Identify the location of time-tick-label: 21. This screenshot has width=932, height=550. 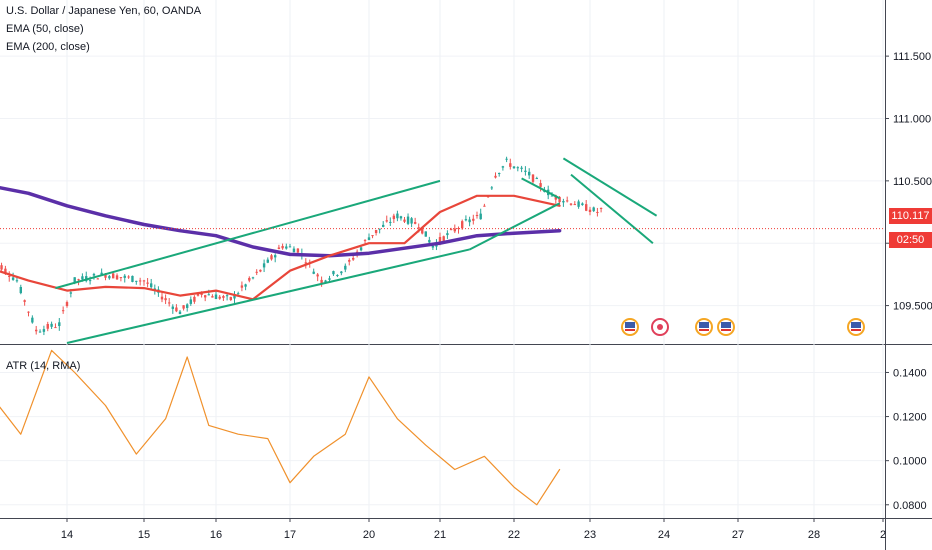
(440, 535).